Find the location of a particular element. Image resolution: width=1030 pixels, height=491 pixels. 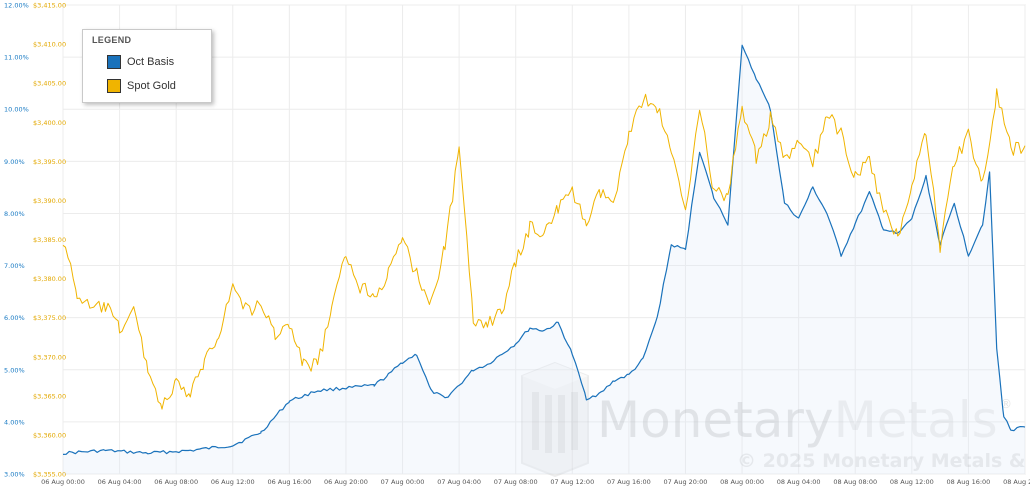

x-tick-label: 08 Aug 08:00 is located at coordinates (855, 482).